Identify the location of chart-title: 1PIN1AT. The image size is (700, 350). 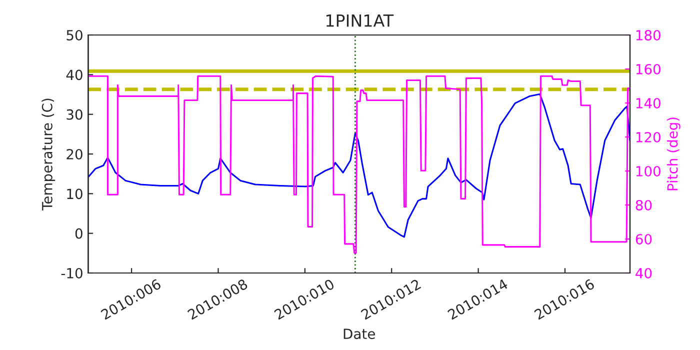
(360, 20).